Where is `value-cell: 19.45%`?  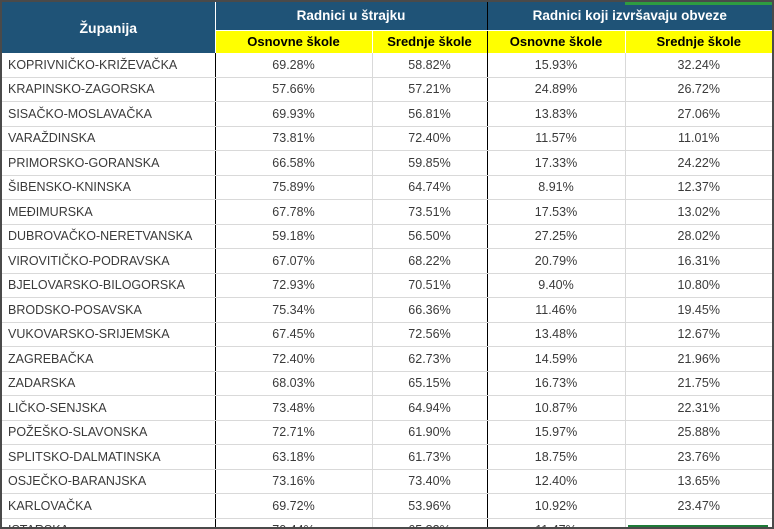 value-cell: 19.45% is located at coordinates (698, 310).